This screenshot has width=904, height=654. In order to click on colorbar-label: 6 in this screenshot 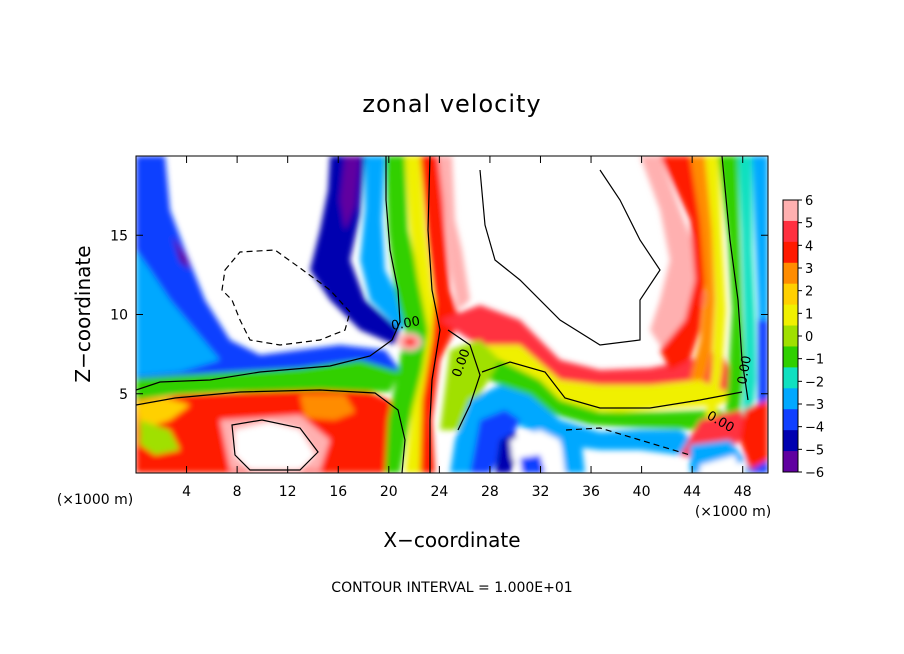, I will do `click(809, 201)`.